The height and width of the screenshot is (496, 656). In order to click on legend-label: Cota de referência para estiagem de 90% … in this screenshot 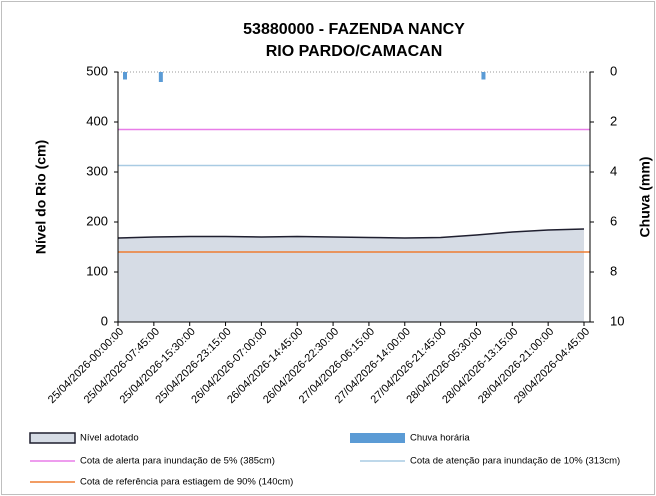, I will do `click(186, 482)`.